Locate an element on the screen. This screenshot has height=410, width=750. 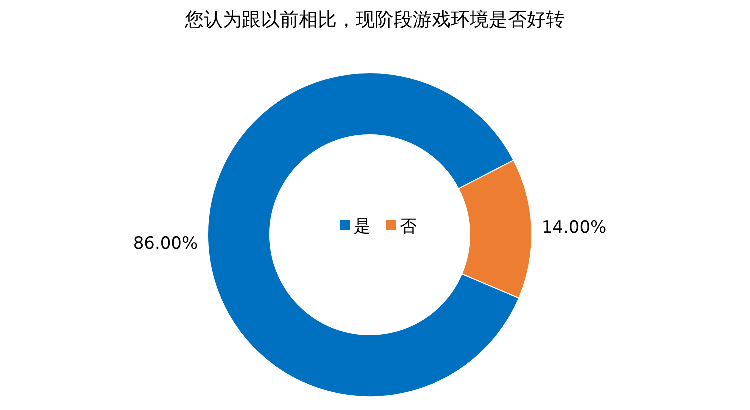
data-label: 14.00% is located at coordinates (574, 228).